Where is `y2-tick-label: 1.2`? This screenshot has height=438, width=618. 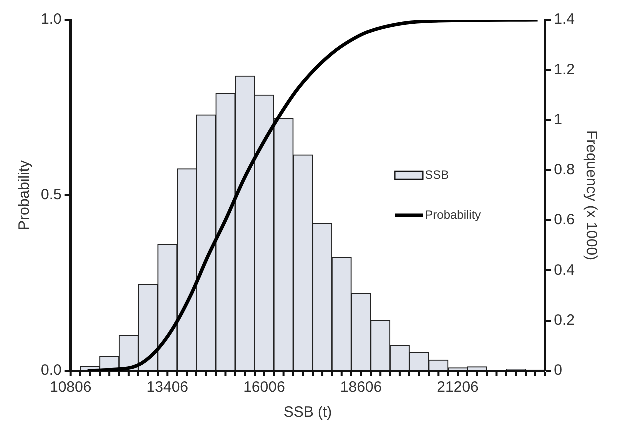 y2-tick-label: 1.2 is located at coordinates (565, 69).